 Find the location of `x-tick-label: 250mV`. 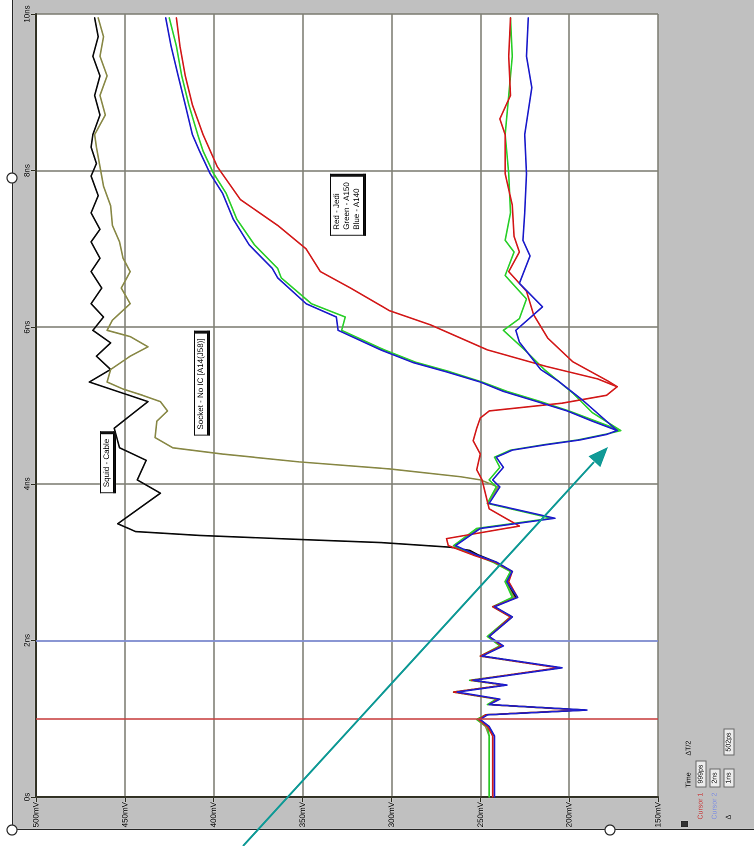

x-tick-label: 250mV is located at coordinates (480, 814).